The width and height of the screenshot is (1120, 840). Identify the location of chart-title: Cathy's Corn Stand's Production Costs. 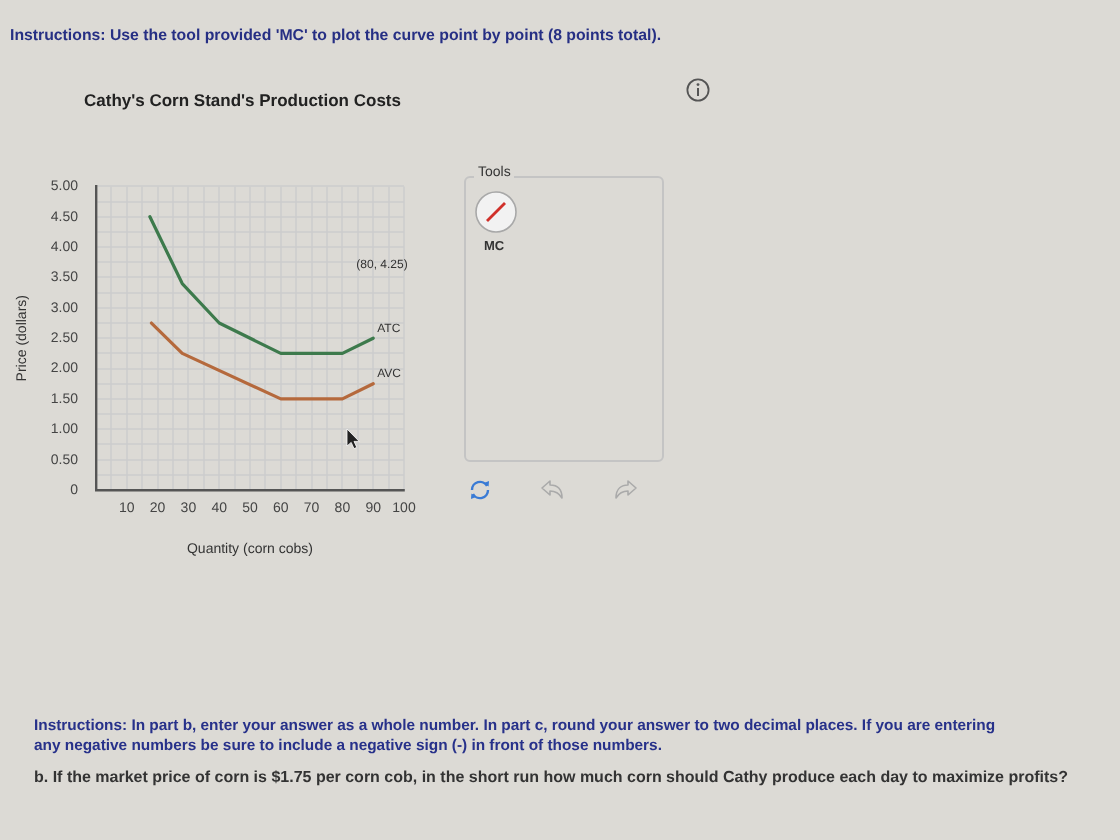
(242, 100).